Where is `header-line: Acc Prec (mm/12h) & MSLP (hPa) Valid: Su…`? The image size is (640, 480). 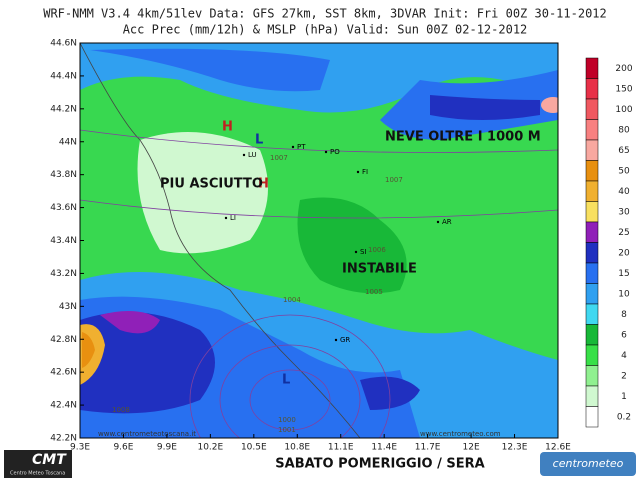 header-line: Acc Prec (mm/12h) & MSLP (hPa) Valid: Su… is located at coordinates (325, 30).